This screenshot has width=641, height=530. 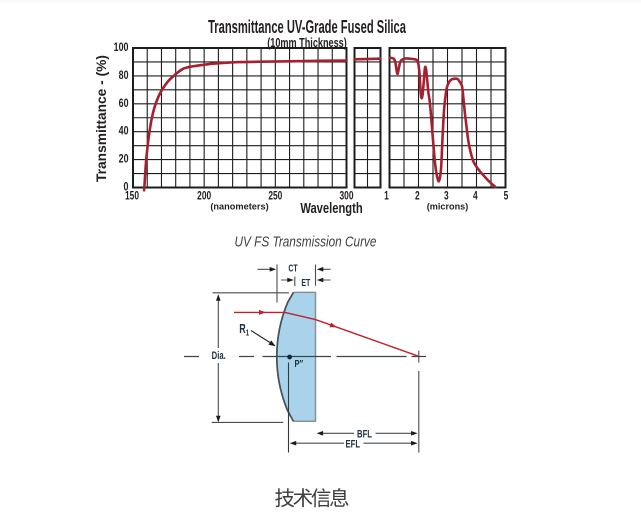 I want to click on svg-text: 60, so click(x=124, y=104).